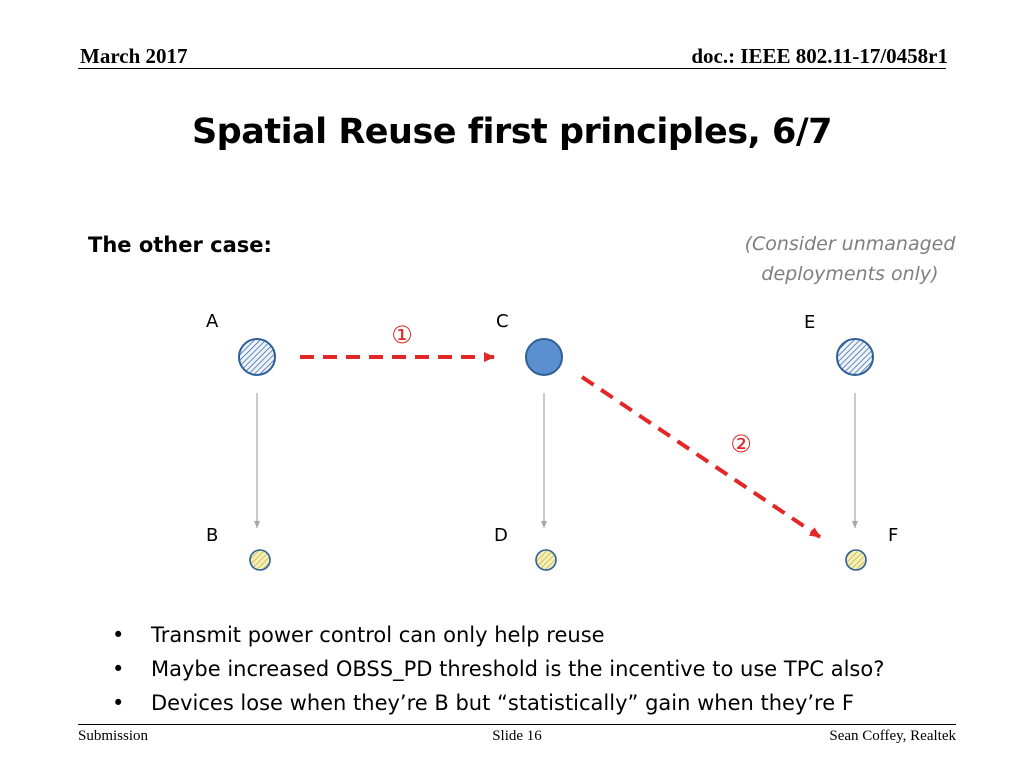 The image size is (1024, 768). I want to click on node-label-b: B, so click(212, 535).